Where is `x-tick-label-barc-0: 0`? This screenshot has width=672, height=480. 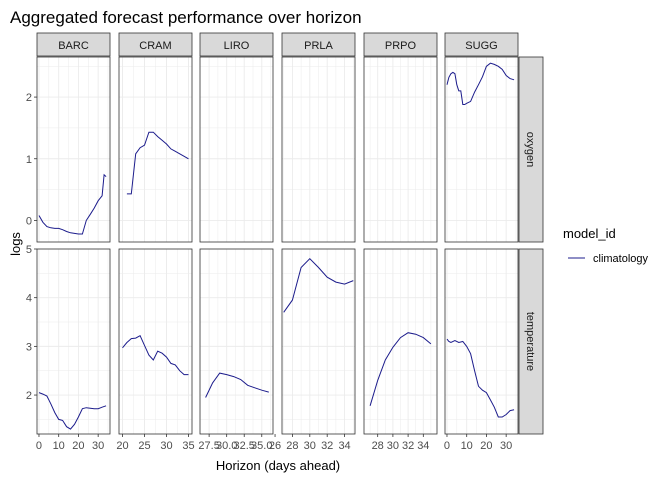
x-tick-label-barc-0: 0 is located at coordinates (39, 446).